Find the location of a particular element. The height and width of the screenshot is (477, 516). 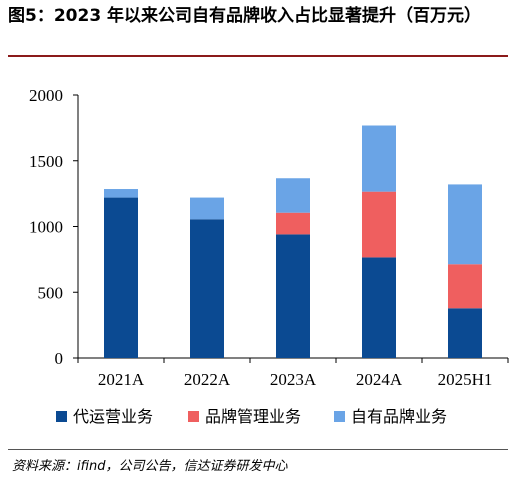

figure-title: 图5：2023 年以来公司自有品牌收入占比显著提升（百万元） is located at coordinates (245, 16).